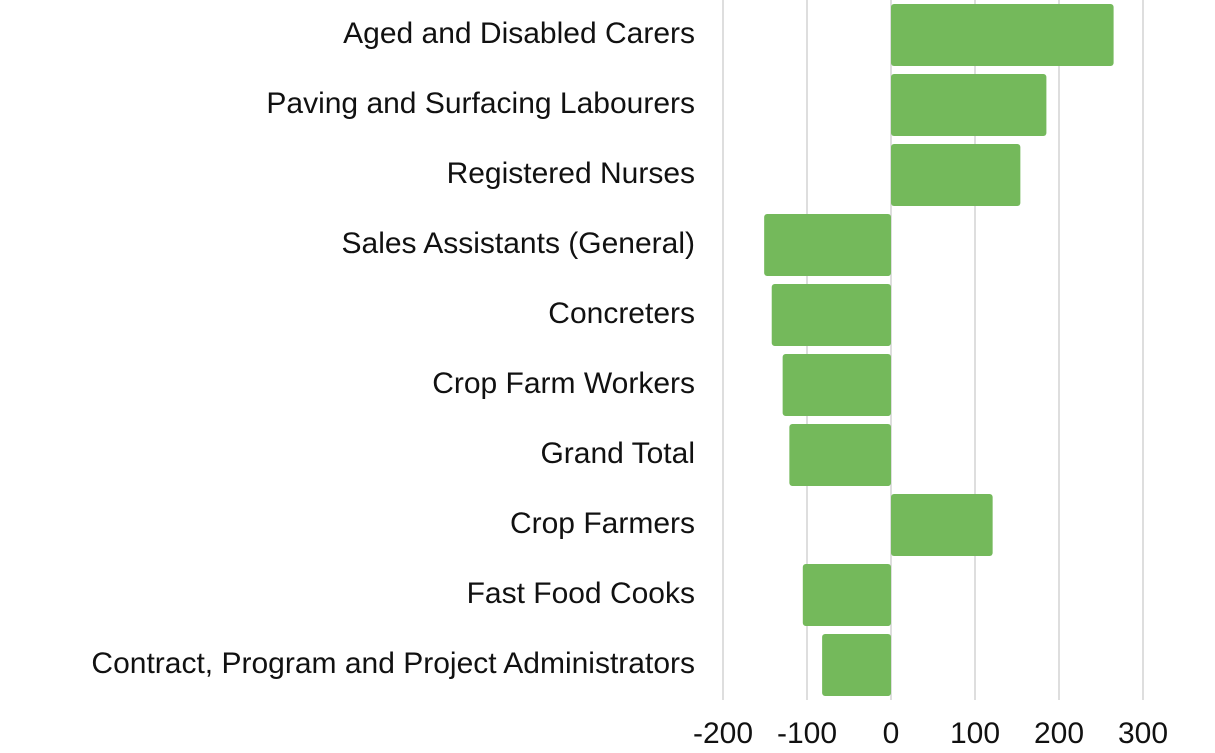 The width and height of the screenshot is (1215, 753). I want to click on x-tick-label: 0, so click(891, 733).